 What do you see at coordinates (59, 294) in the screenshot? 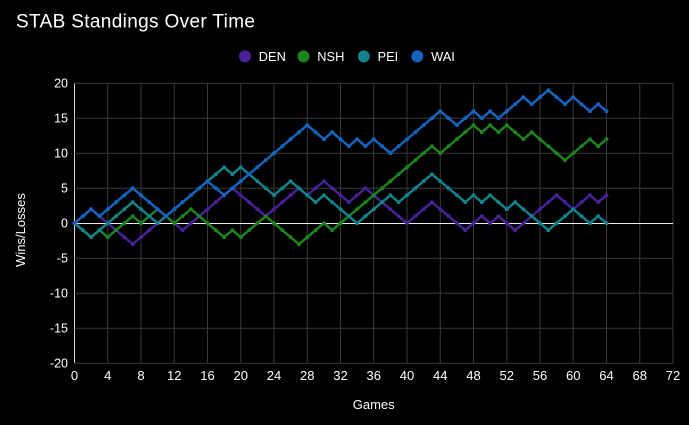
I see `svg-text: -10` at bounding box center [59, 294].